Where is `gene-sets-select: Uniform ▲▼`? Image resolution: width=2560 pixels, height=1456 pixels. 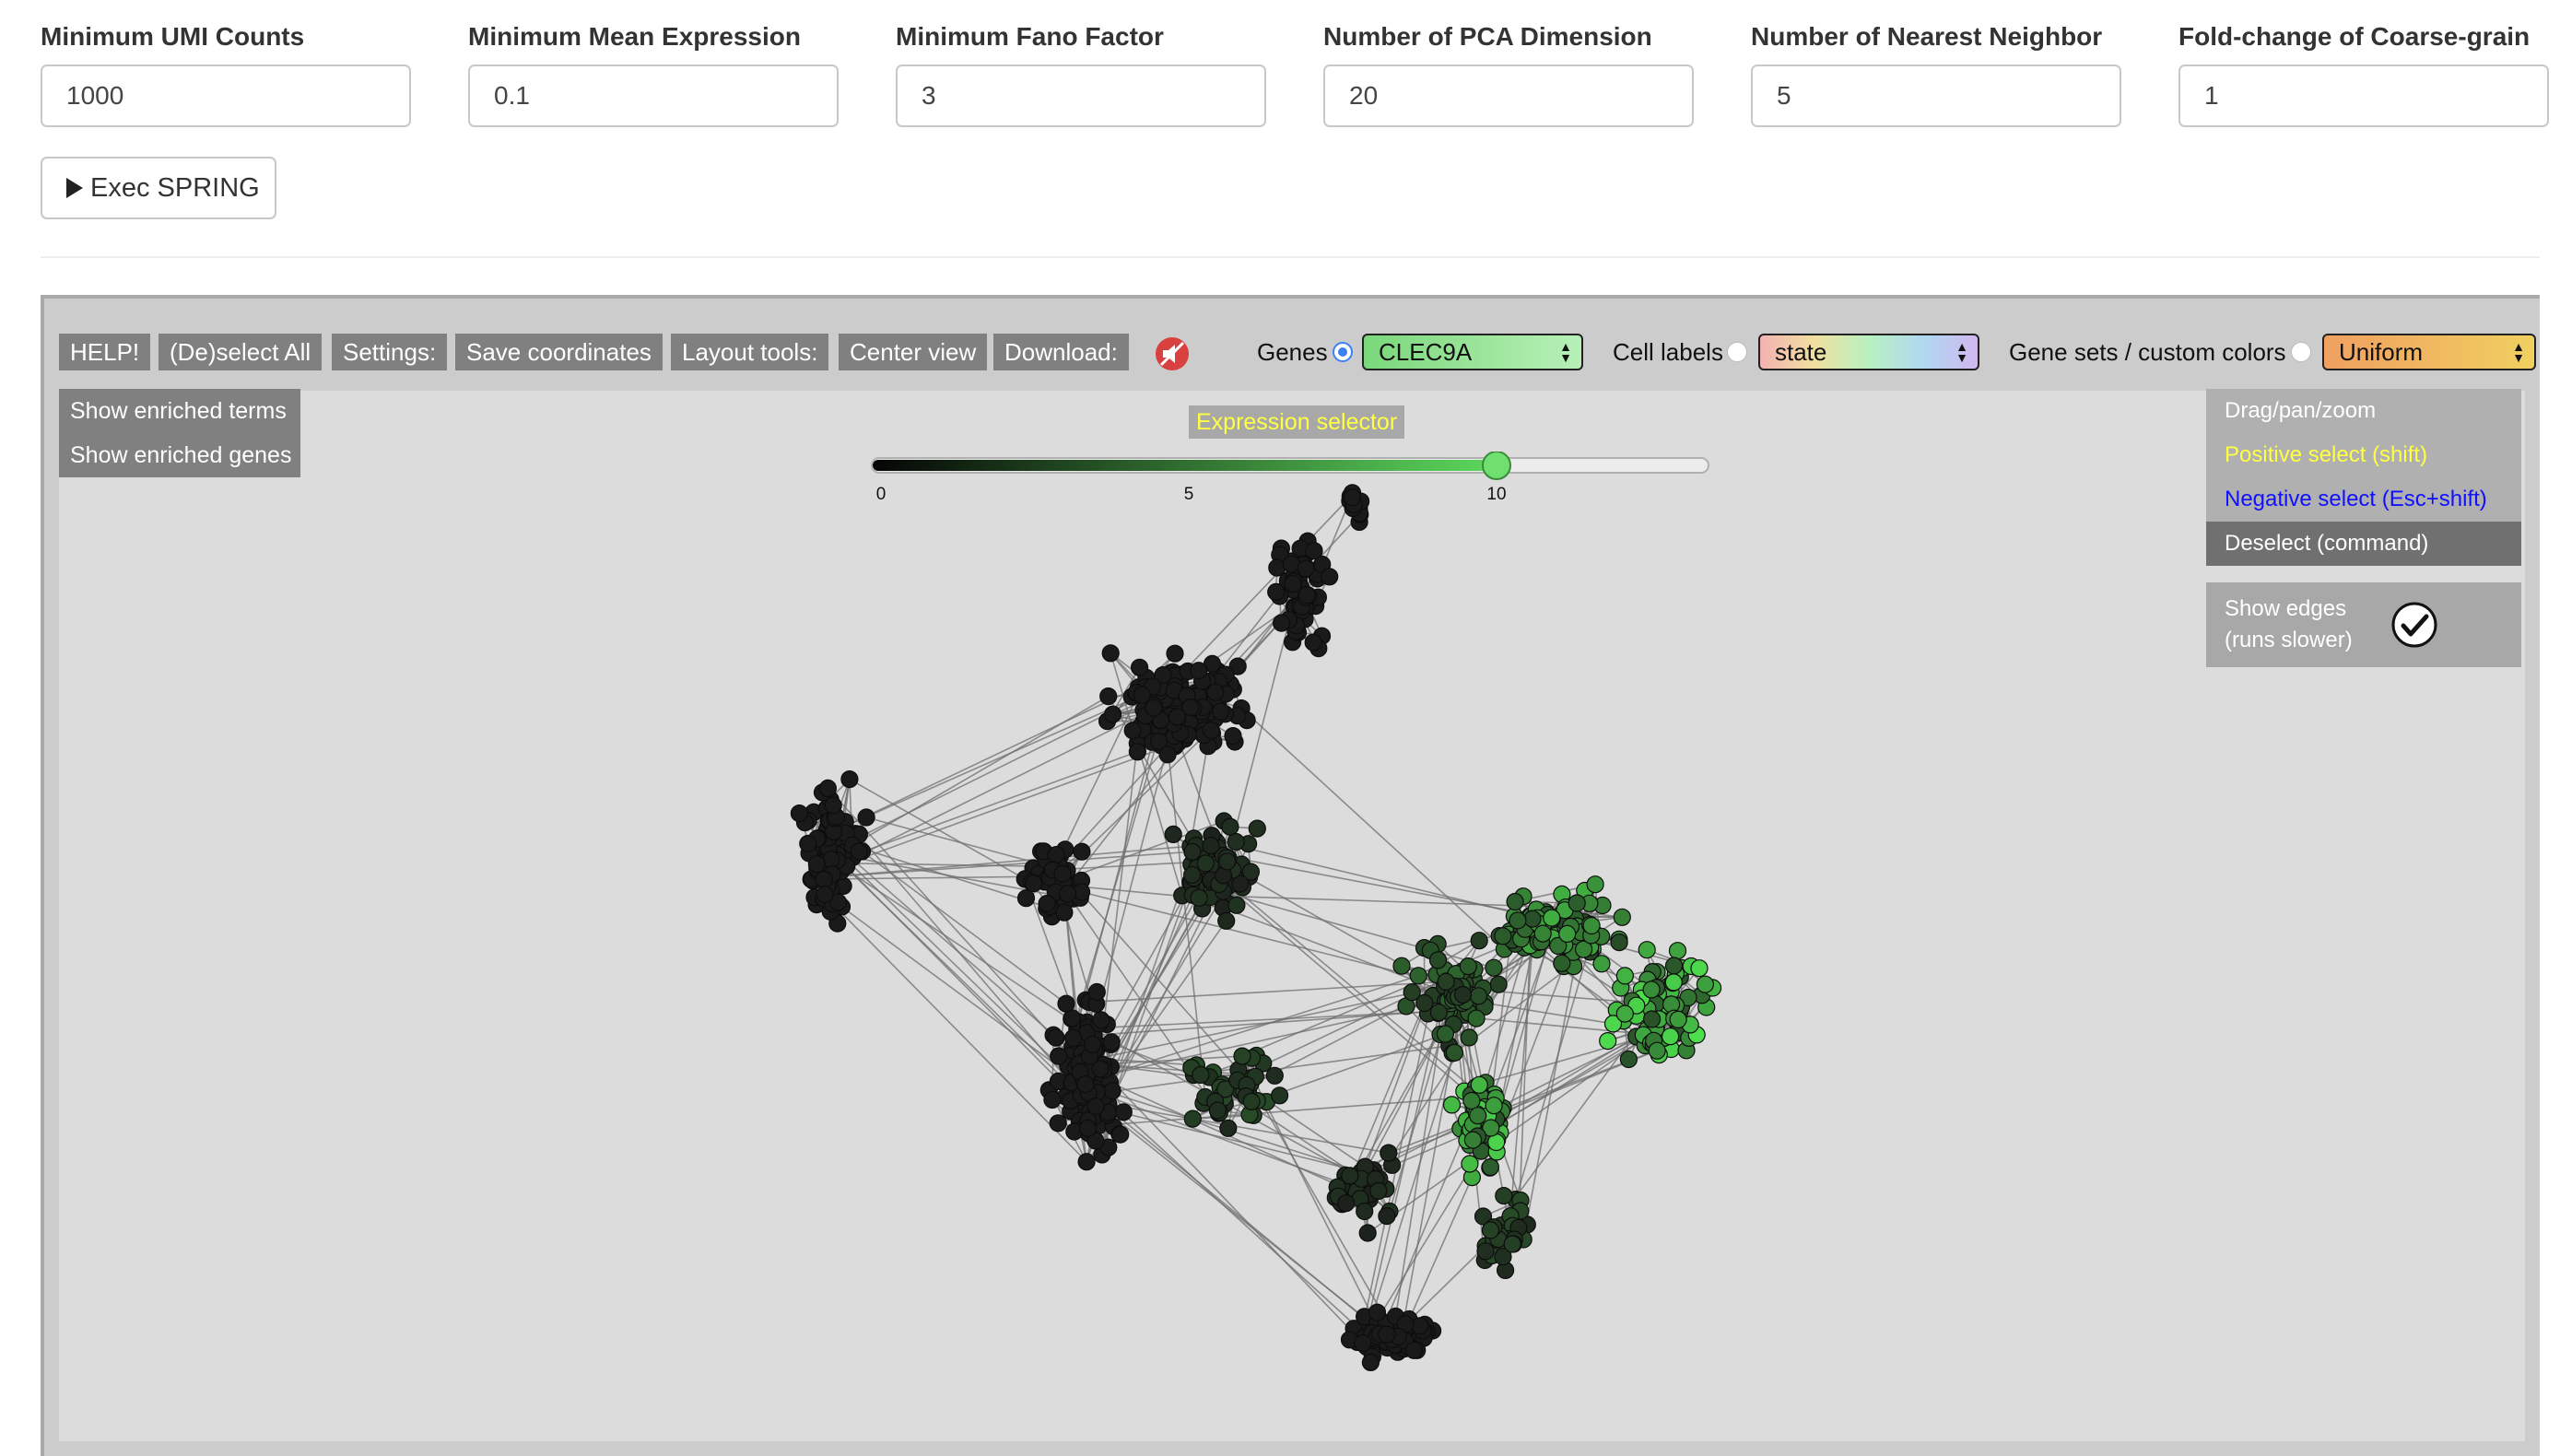
gene-sets-select: Uniform ▲▼ is located at coordinates (2429, 352).